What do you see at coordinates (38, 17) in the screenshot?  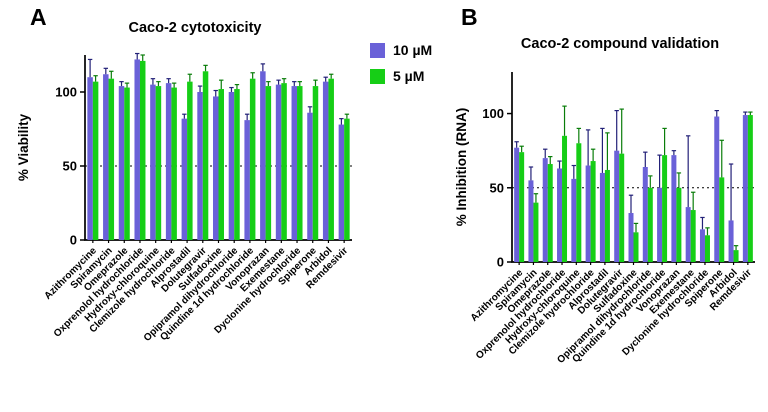 I see `panel-a-label: A` at bounding box center [38, 17].